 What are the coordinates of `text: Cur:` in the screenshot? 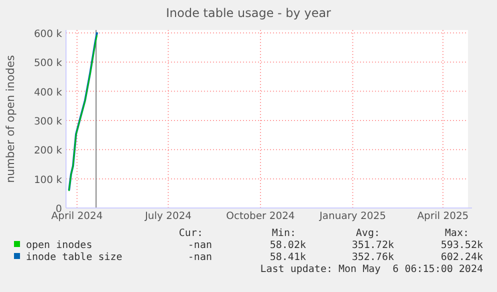 It's located at (190, 233).